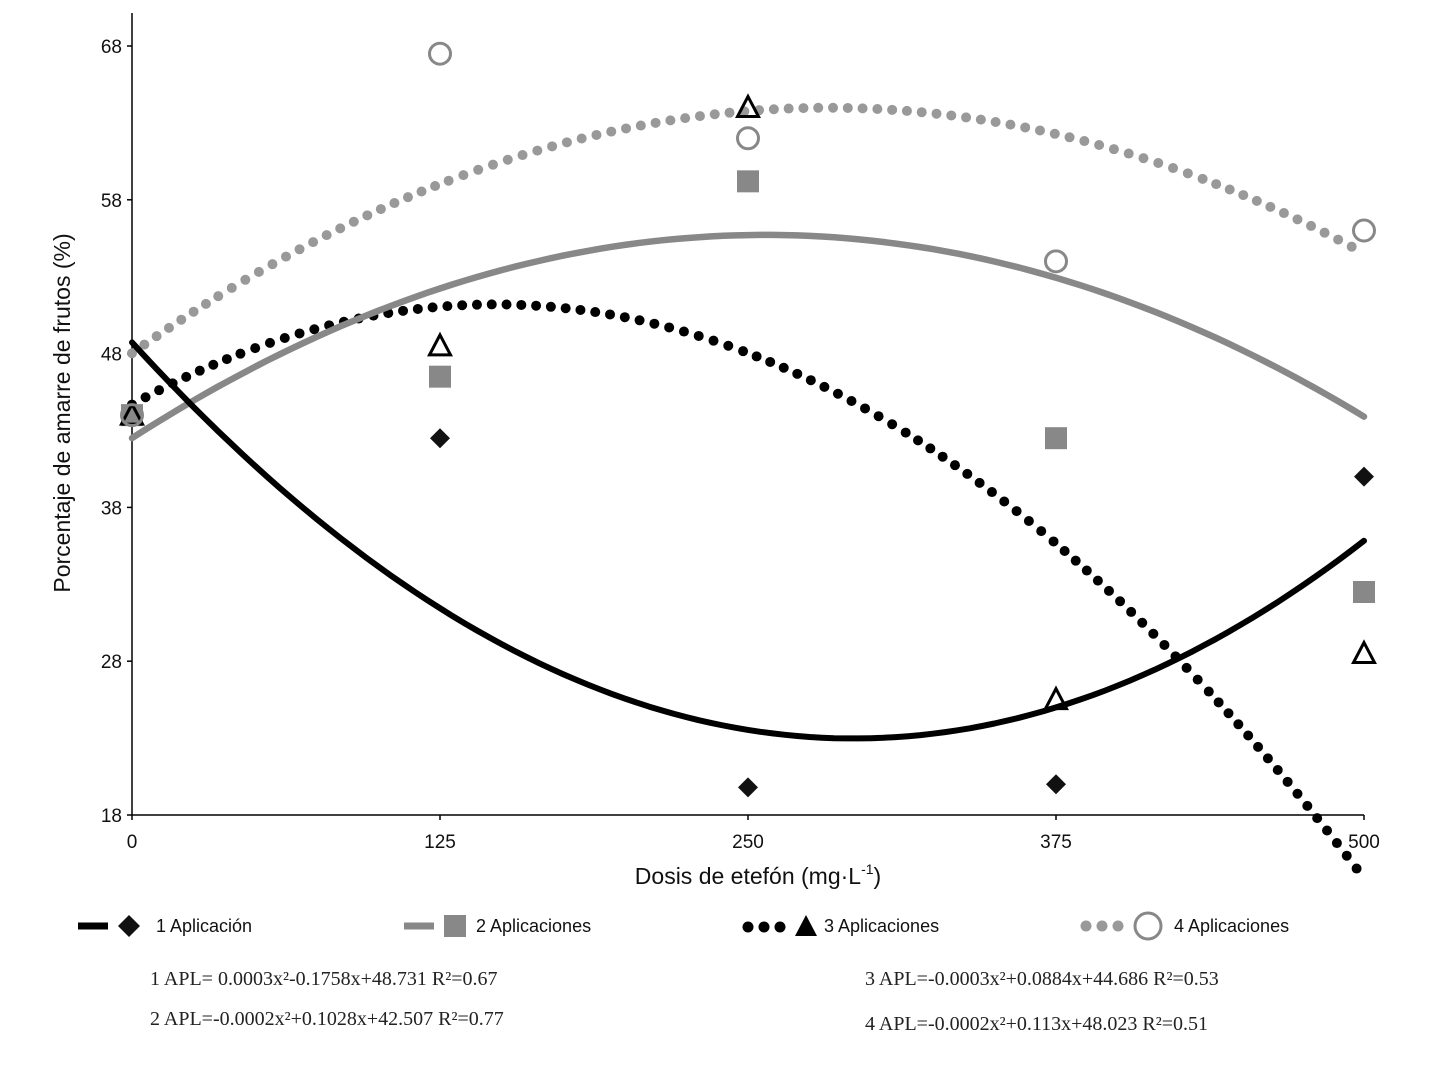 The height and width of the screenshot is (1085, 1447). Describe the element at coordinates (748, 842) in the screenshot. I see `x-tick-label: 250` at that location.